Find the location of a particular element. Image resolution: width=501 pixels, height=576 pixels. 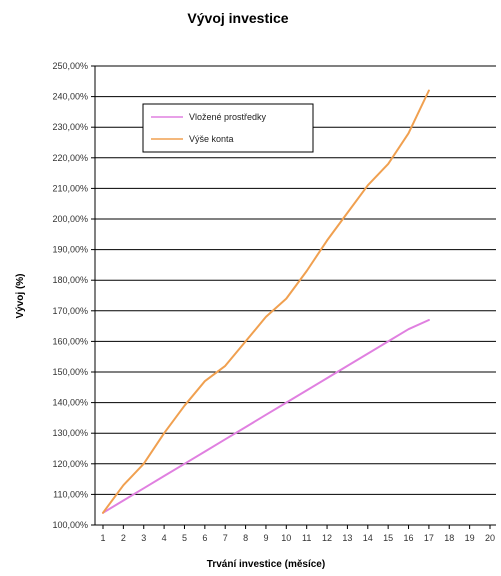

y-tick-label: 200,00% is located at coordinates (70, 219).